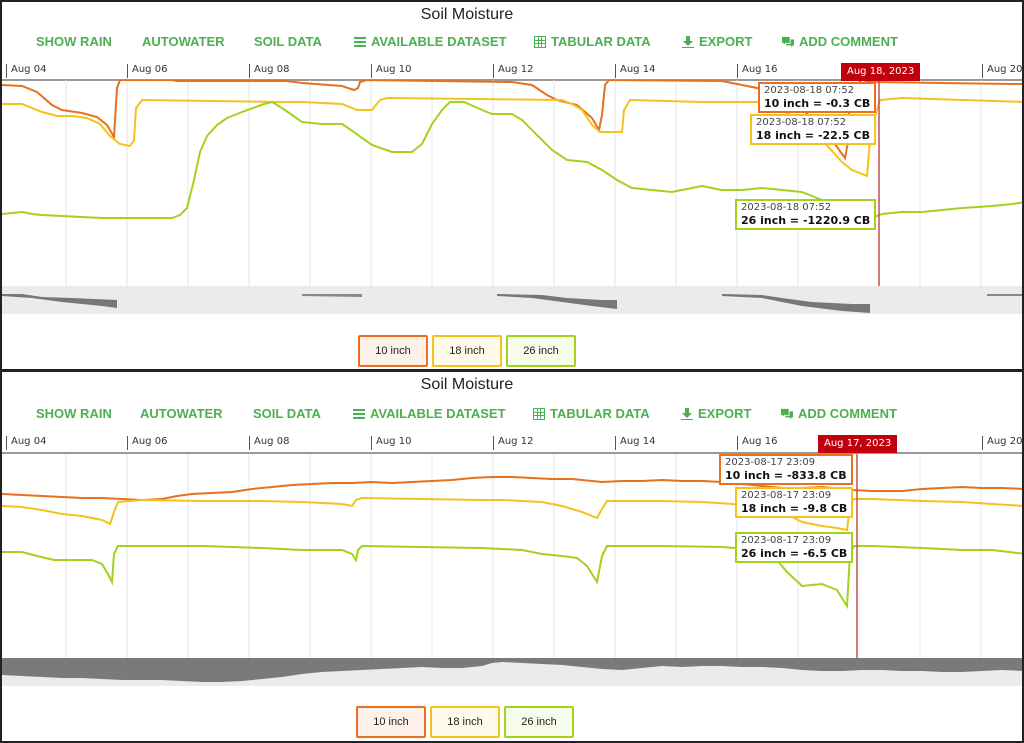  Describe the element at coordinates (794, 553) in the screenshot. I see `tooltip-value: 26 inch = -6.5 CB` at that location.